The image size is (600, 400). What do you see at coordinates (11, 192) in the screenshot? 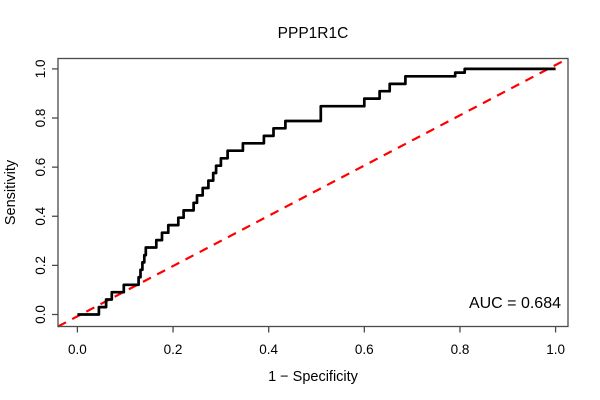
I see `y-axis-label: Sensitivity` at bounding box center [11, 192].